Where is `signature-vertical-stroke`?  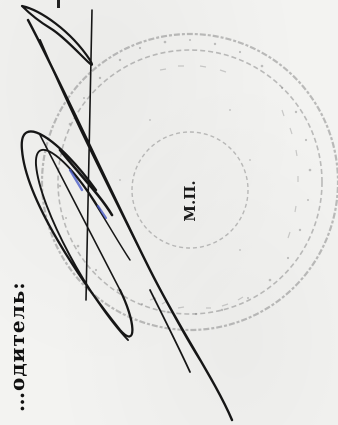
signature-vertical-stroke is located at coordinates (89, 155).